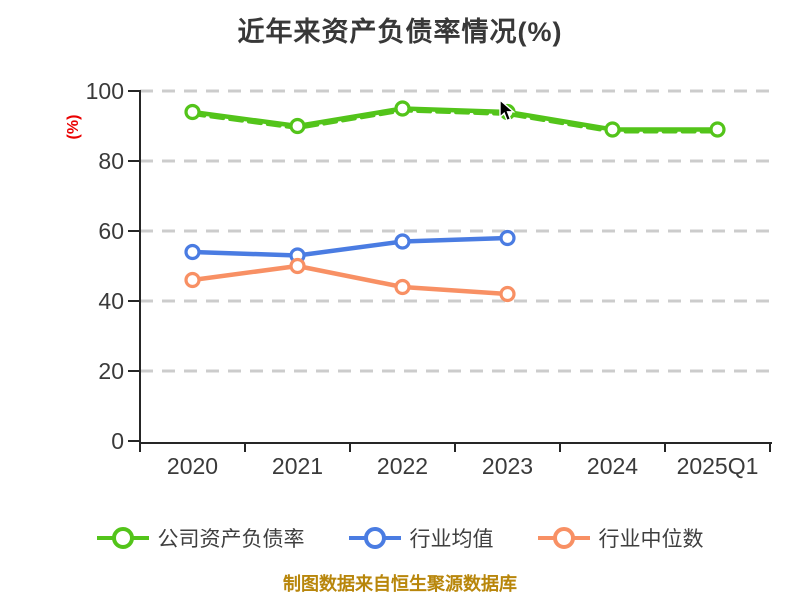 The width and height of the screenshot is (800, 600). Describe the element at coordinates (507, 294) in the screenshot. I see `industry-median-marker-2023` at that location.